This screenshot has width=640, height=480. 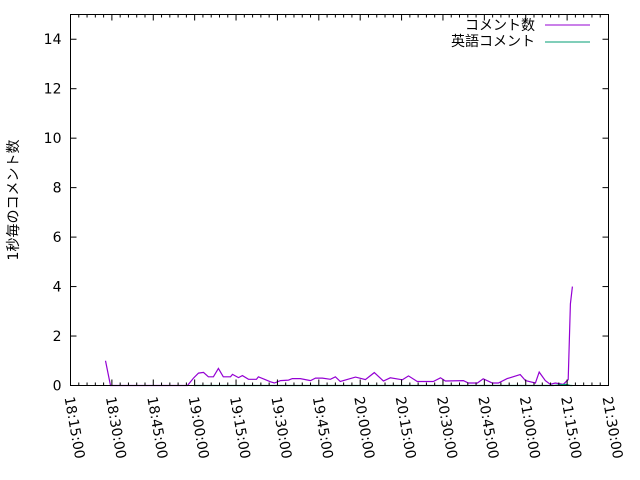 What do you see at coordinates (53, 40) in the screenshot?
I see `y-tick-label: 14` at bounding box center [53, 40].